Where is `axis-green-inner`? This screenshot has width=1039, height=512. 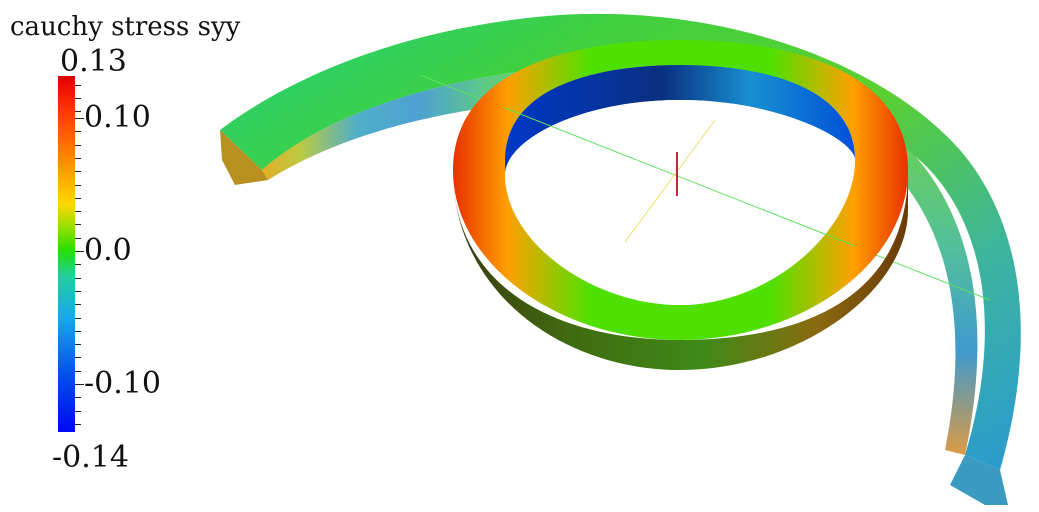
axis-green-inner is located at coordinates (680, 177).